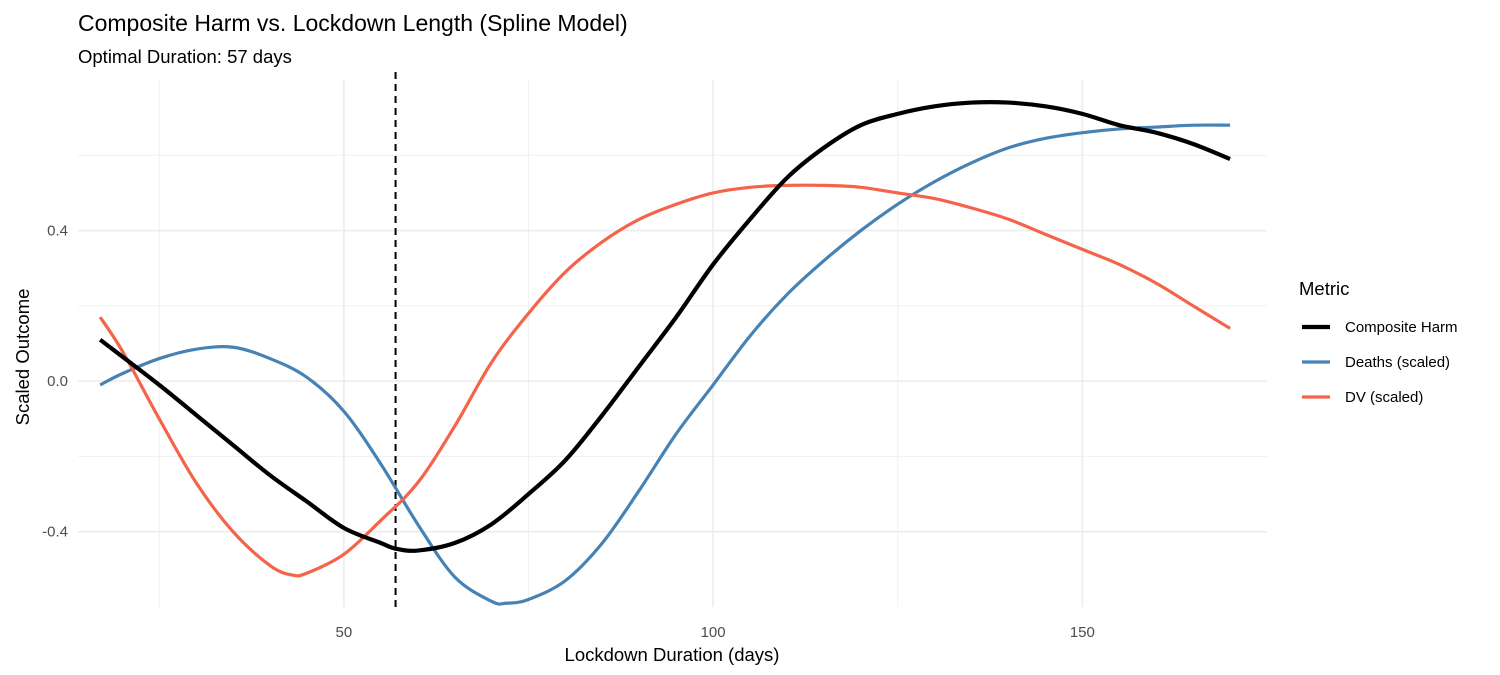 The width and height of the screenshot is (1500, 675). I want to click on x-tick-label: 100, so click(713, 632).